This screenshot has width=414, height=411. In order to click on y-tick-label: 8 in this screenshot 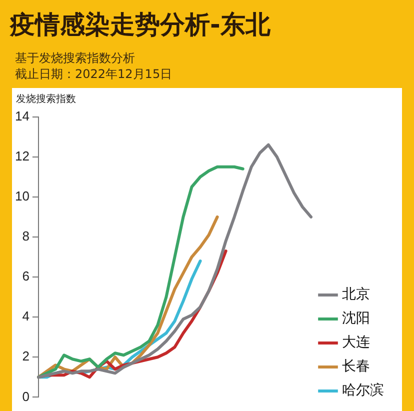, I will do `click(26, 236)`.